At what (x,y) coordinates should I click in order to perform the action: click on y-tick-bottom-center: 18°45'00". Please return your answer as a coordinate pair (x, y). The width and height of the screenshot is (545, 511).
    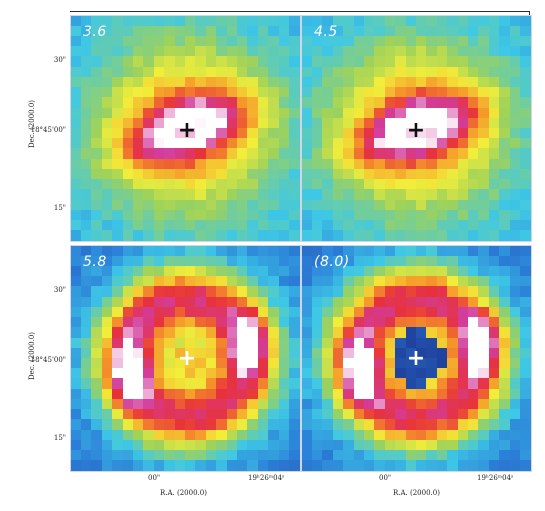
    Looking at the image, I should click on (48, 360).